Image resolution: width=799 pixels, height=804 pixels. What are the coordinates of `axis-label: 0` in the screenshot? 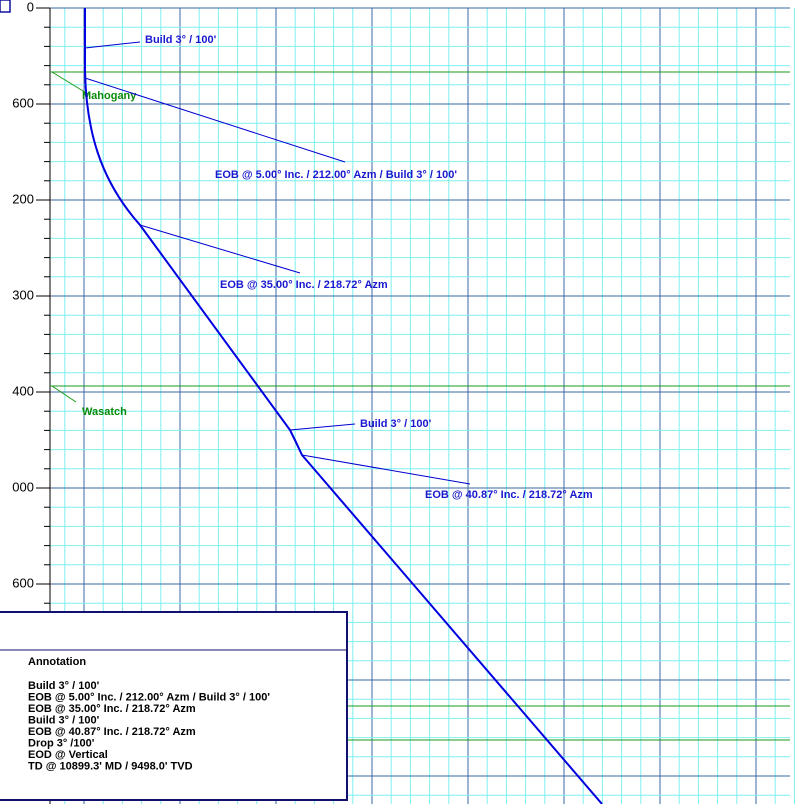 It's located at (30, 7).